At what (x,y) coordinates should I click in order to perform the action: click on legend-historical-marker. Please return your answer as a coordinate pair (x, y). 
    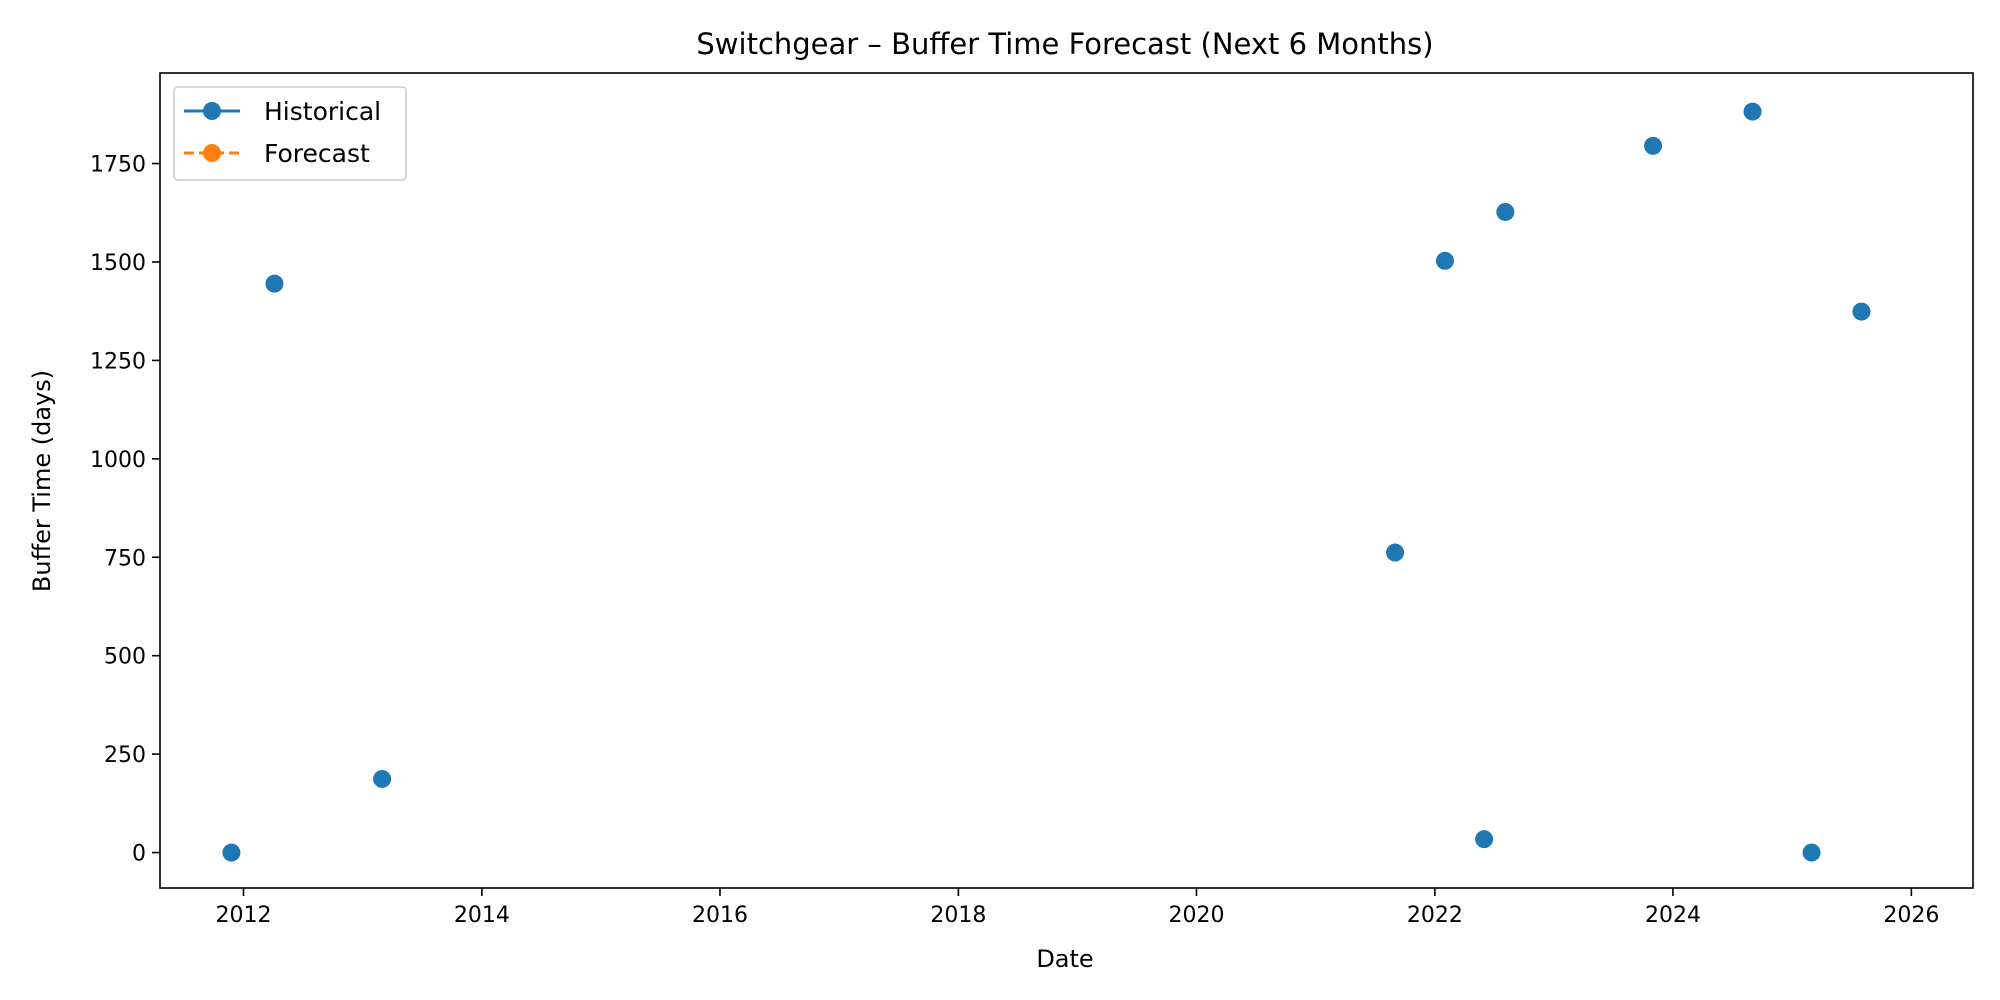
    Looking at the image, I should click on (212, 111).